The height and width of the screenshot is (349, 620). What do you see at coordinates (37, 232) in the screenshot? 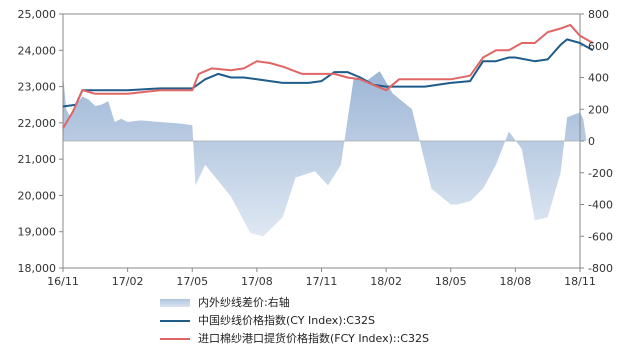
I see `left-tick-label: 19,000` at bounding box center [37, 232].